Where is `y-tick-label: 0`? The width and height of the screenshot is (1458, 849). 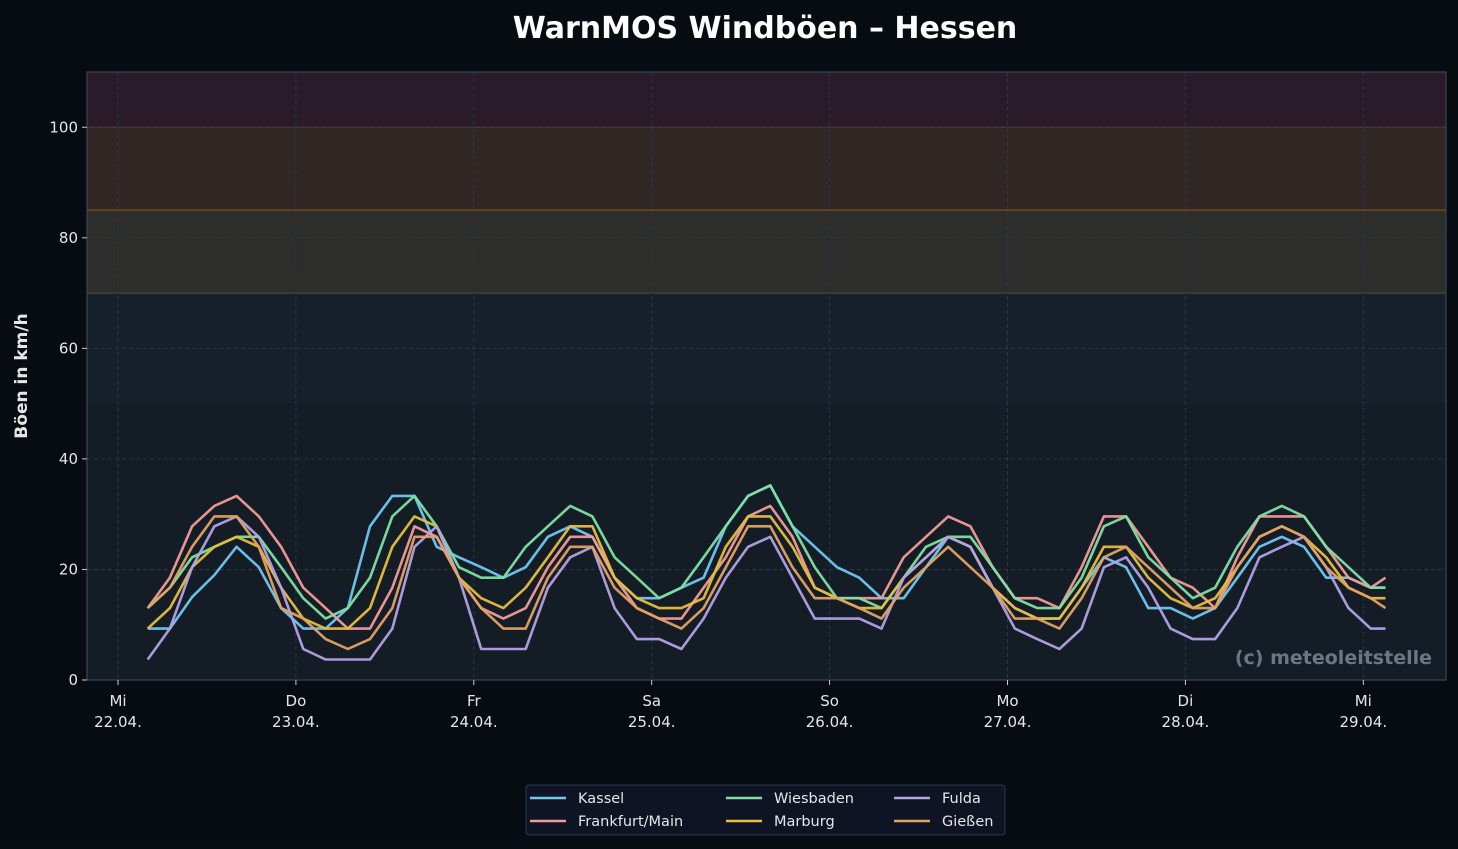 y-tick-label: 0 is located at coordinates (73, 680).